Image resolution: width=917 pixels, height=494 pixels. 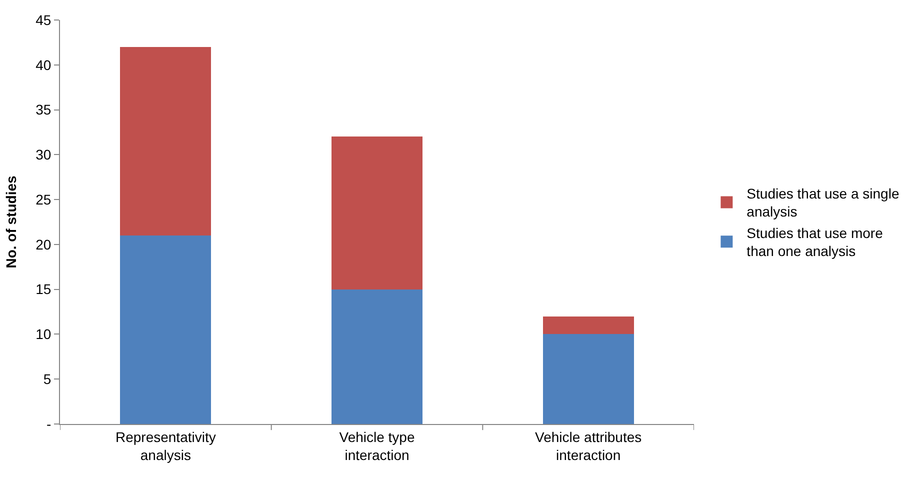 What do you see at coordinates (49, 424) in the screenshot?
I see `y-tick-label: -` at bounding box center [49, 424].